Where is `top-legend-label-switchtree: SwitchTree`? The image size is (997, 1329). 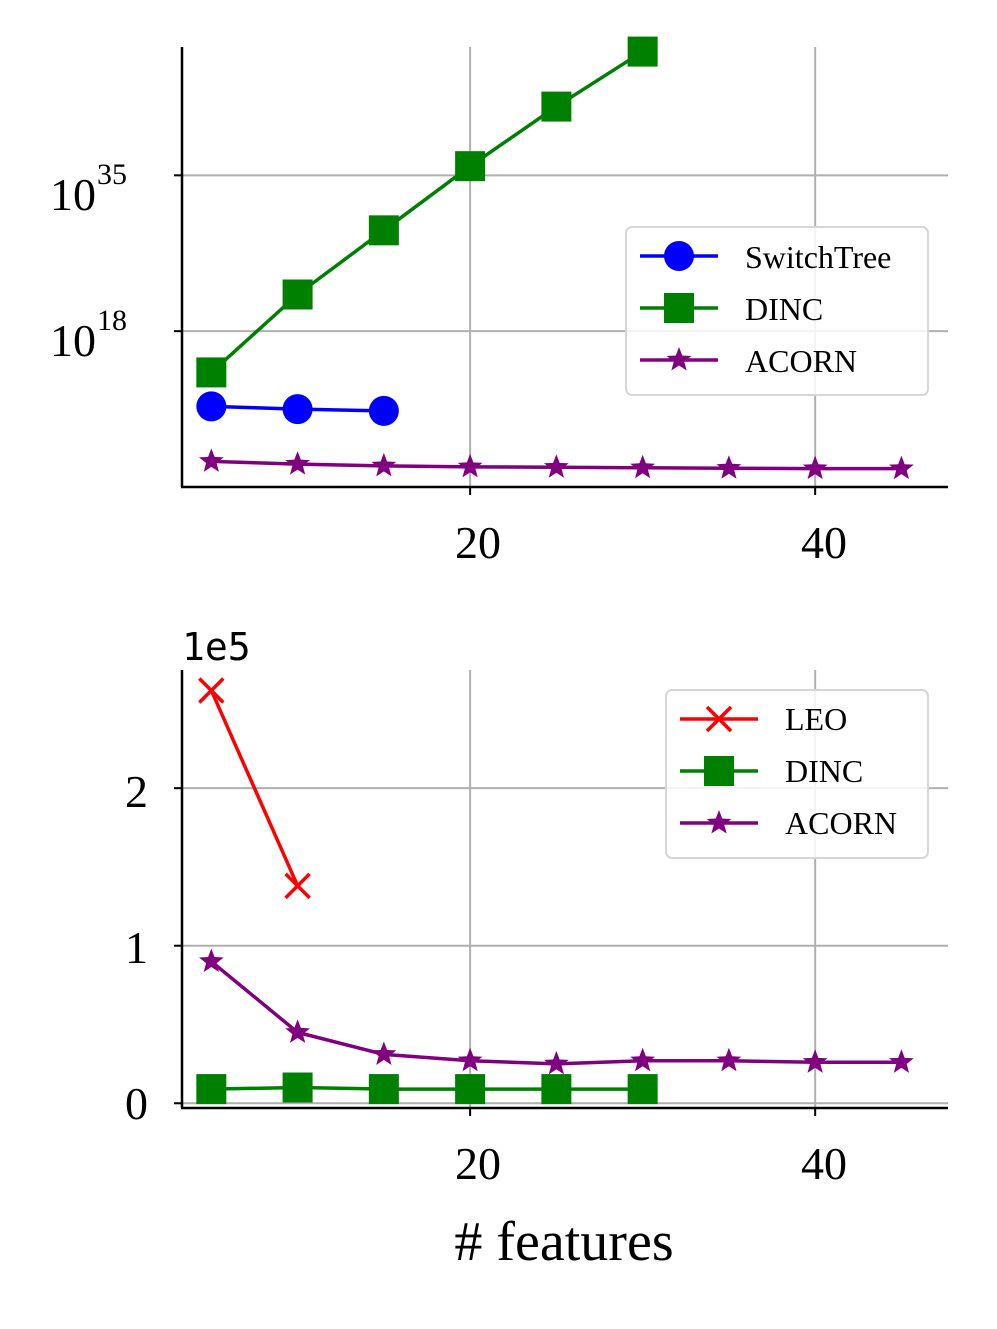
top-legend-label-switchtree: SwitchTree is located at coordinates (818, 257).